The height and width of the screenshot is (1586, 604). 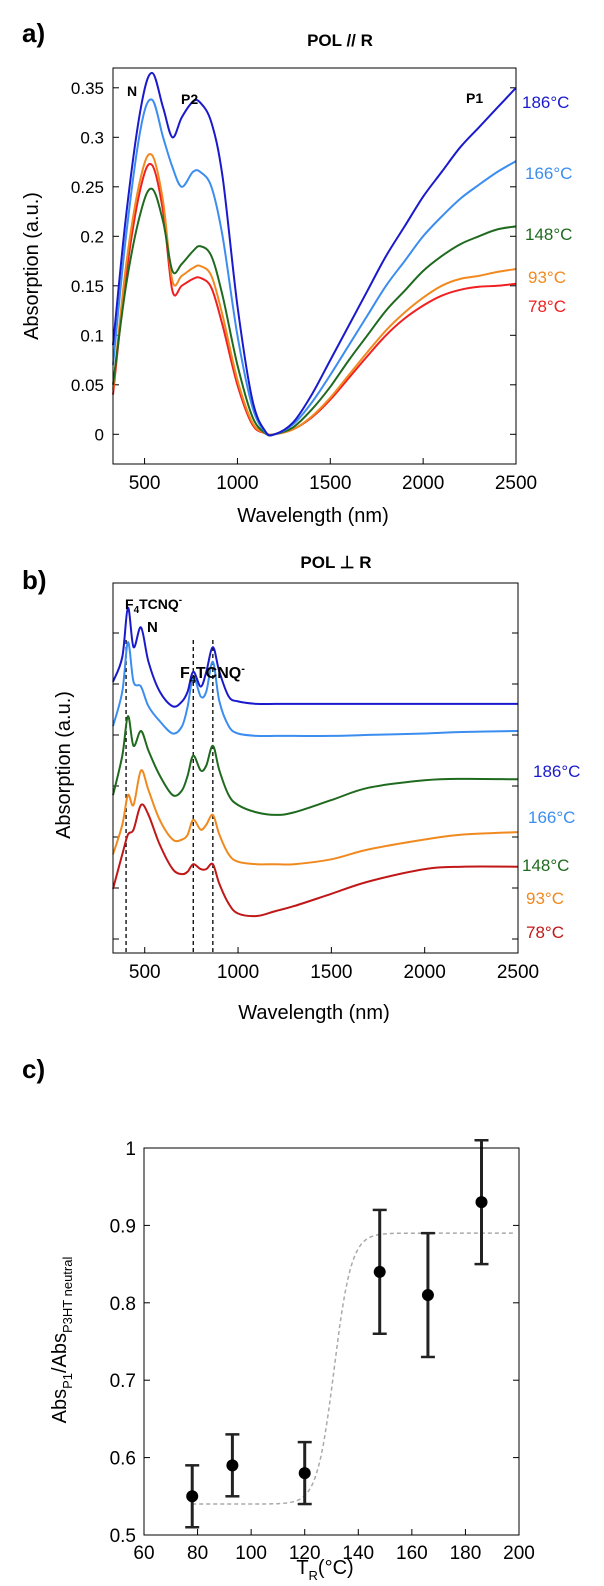 What do you see at coordinates (547, 204) in the screenshot?
I see `panel-a-legend: 186°C 166°C 148°C 93°C 78°C` at bounding box center [547, 204].